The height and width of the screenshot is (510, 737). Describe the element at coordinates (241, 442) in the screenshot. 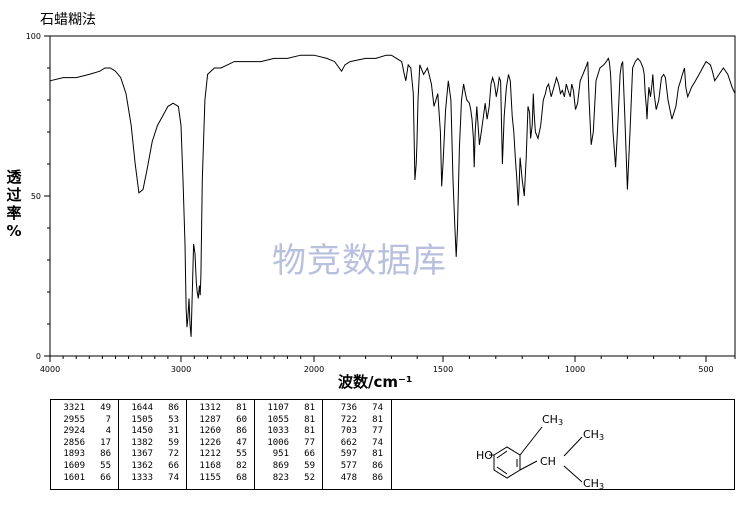

I see `peak-transmittance: 47` at that location.